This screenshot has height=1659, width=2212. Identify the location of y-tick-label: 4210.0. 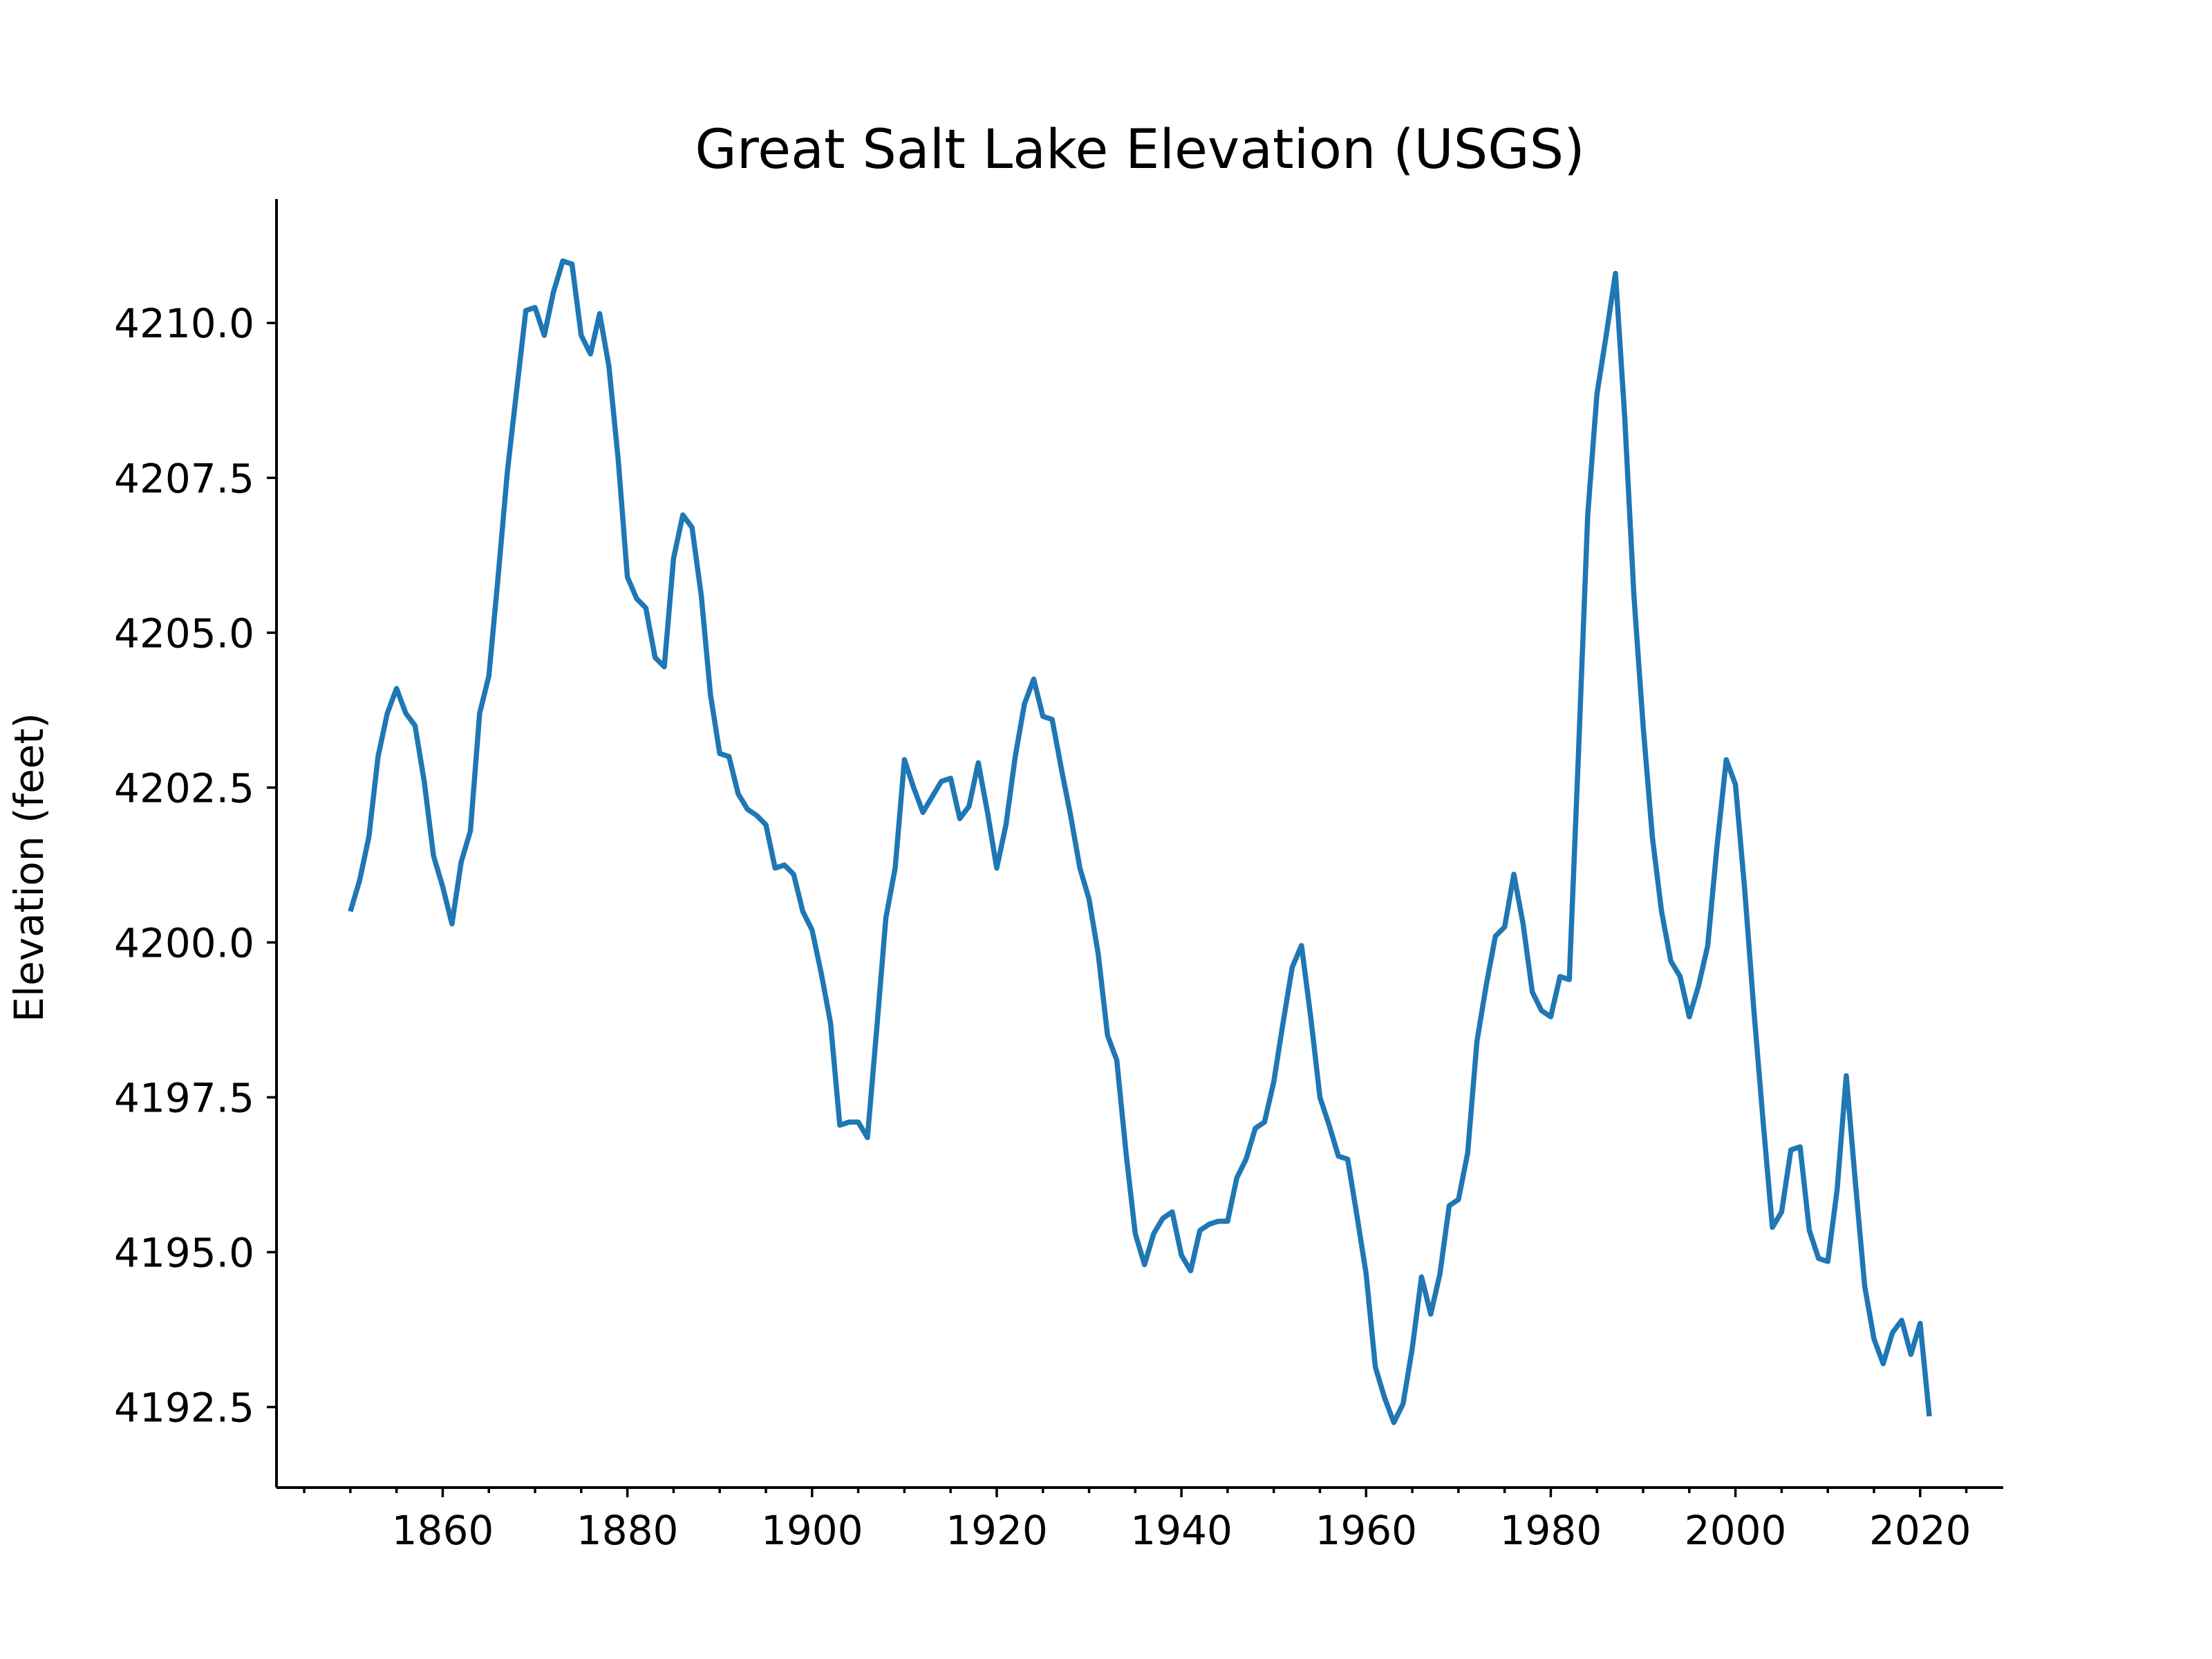
(184, 323).